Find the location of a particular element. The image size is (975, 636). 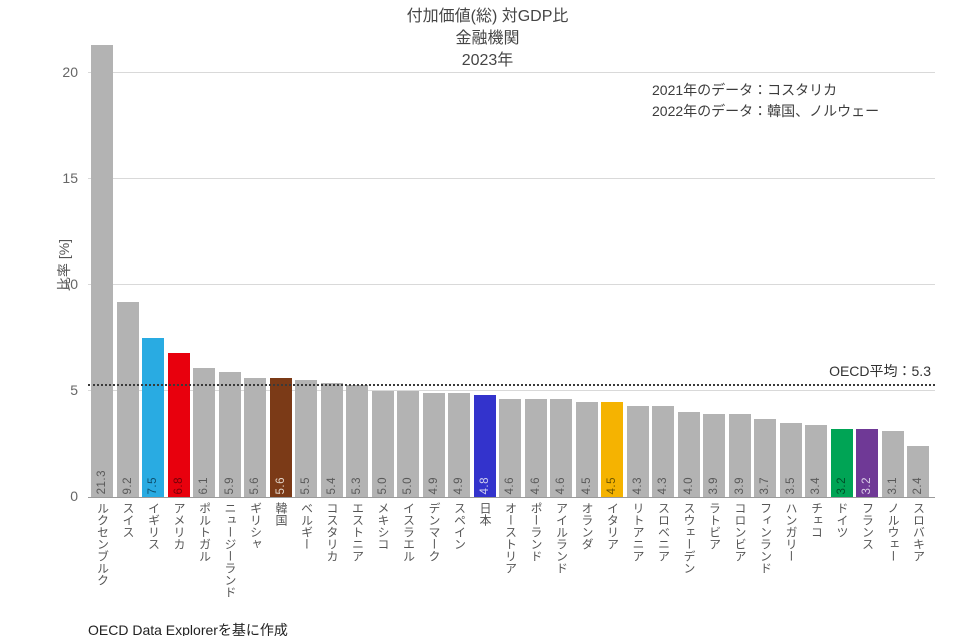

bar-8: 5.5 ベルギー is located at coordinates (306, 465).